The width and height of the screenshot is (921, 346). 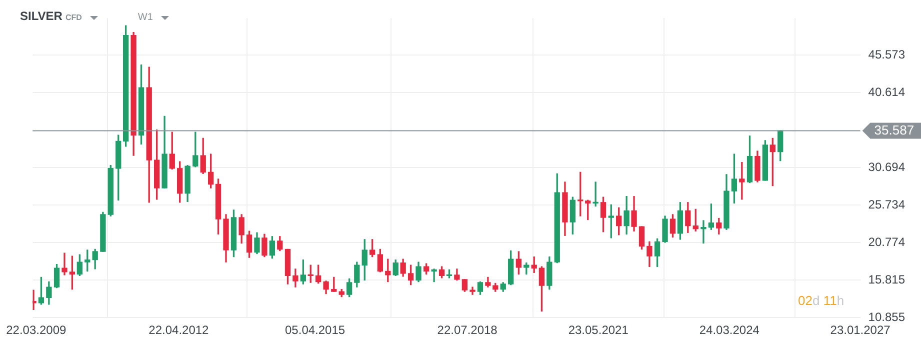 I want to click on y-tick-label: 45.573, so click(x=887, y=55).